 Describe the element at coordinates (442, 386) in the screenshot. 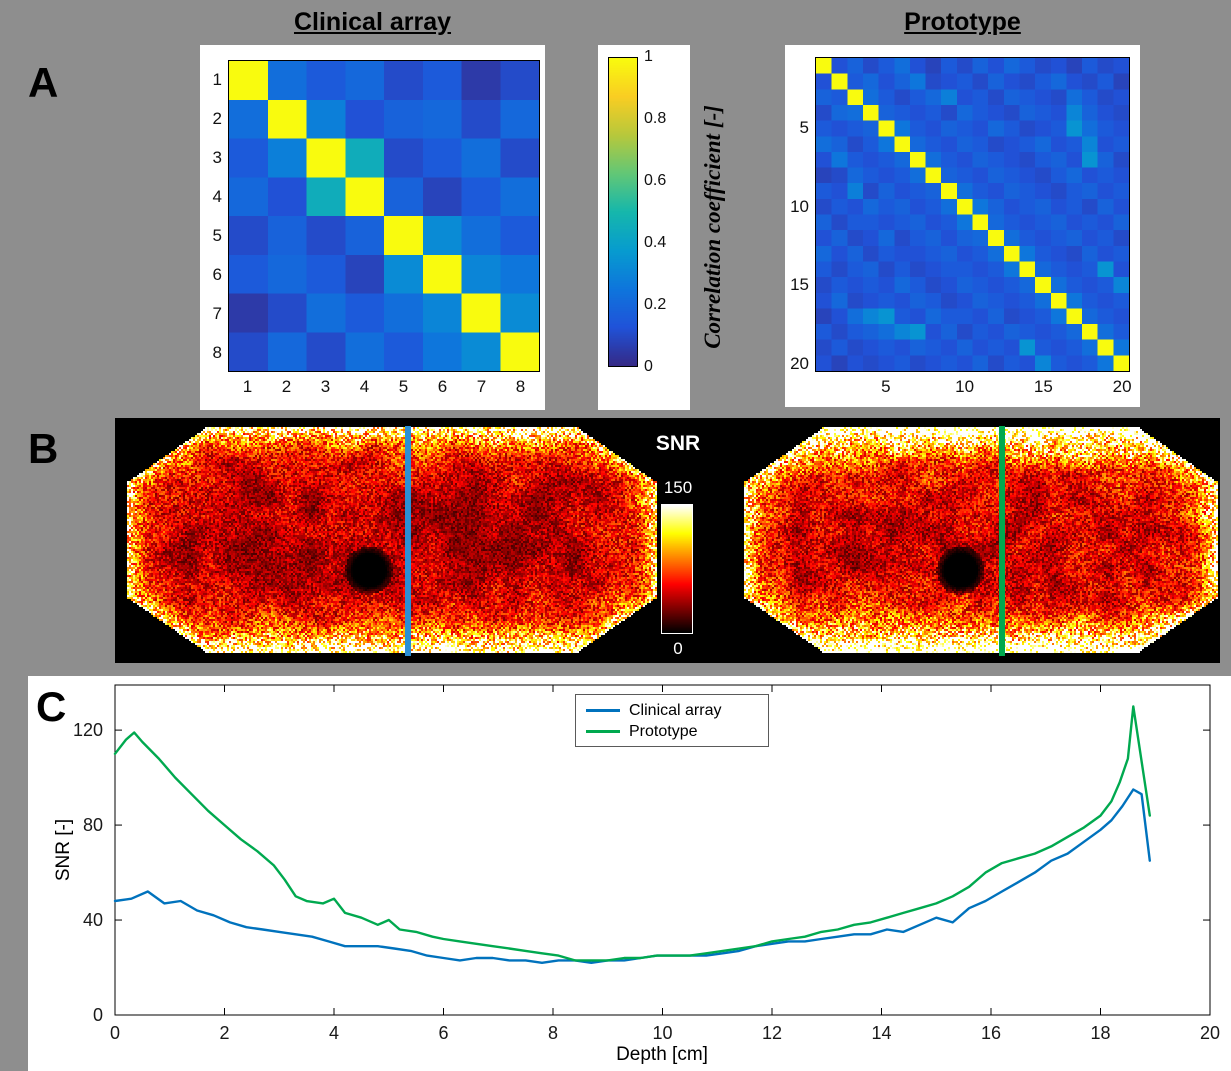

I see `heatmap-x-tick-label: 6` at that location.